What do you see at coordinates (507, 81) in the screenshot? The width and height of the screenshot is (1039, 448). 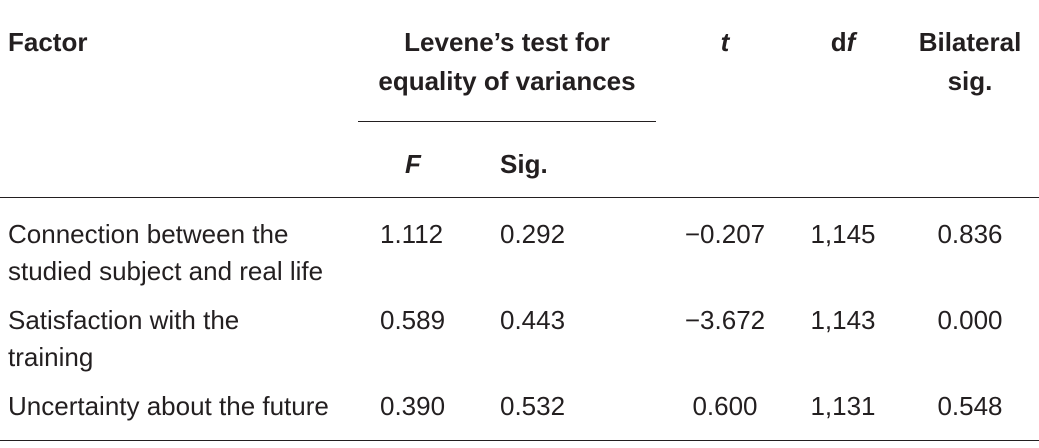 I see `header-levene-line2: equality of variances` at bounding box center [507, 81].